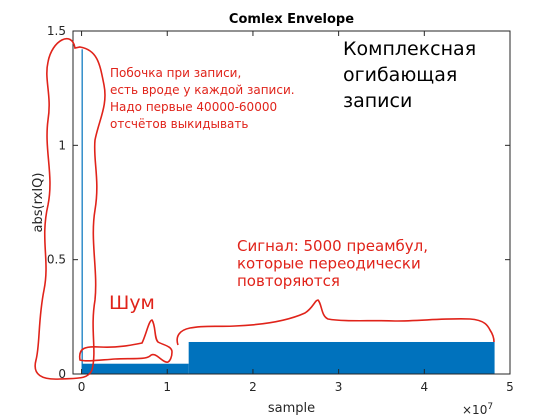 The image size is (560, 420). What do you see at coordinates (38, 203) in the screenshot?
I see `y-axis-label: abs(rxIQ)` at bounding box center [38, 203].